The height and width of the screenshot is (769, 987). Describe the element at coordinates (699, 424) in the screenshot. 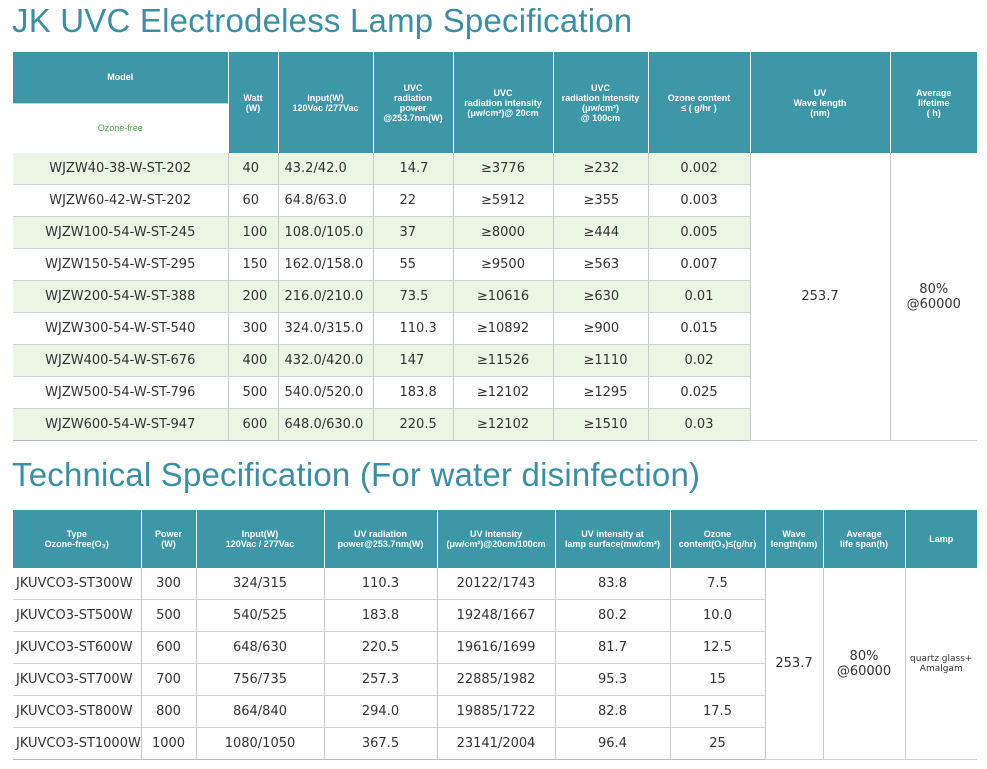

I see `ozone-cell: 0.03` at that location.